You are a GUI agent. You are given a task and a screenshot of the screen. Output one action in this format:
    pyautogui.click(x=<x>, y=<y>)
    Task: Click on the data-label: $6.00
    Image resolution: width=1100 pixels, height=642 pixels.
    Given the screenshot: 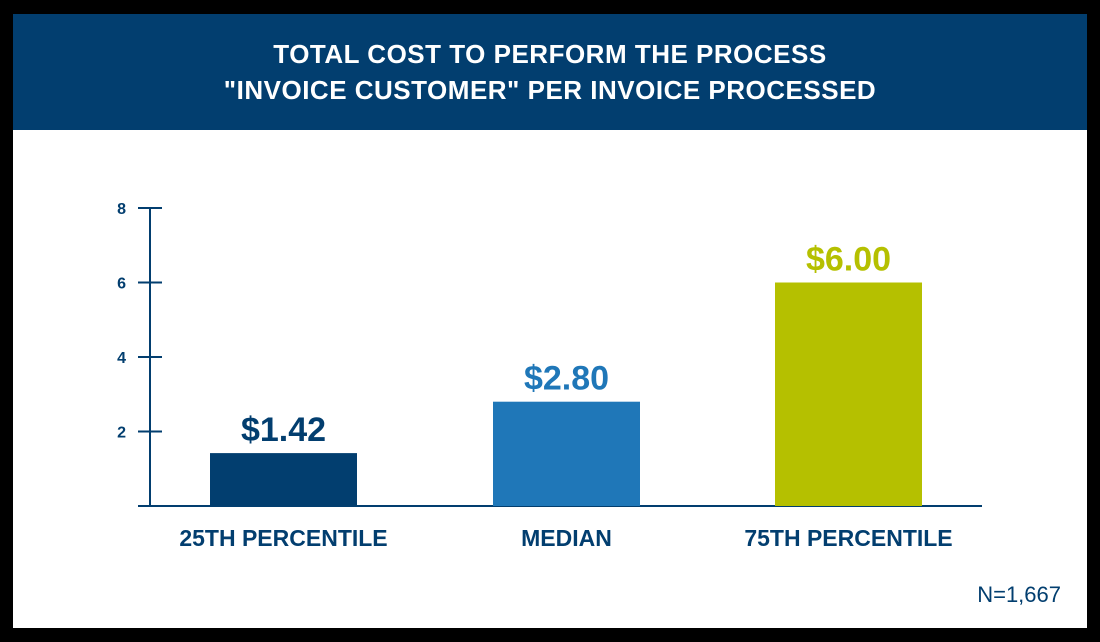 What is the action you would take?
    pyautogui.click(x=848, y=260)
    